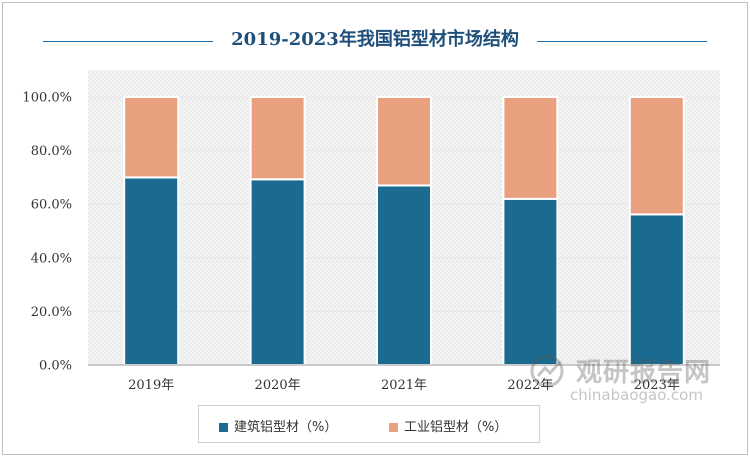  What do you see at coordinates (622, 41) in the screenshot?
I see `title-line-right` at bounding box center [622, 41].